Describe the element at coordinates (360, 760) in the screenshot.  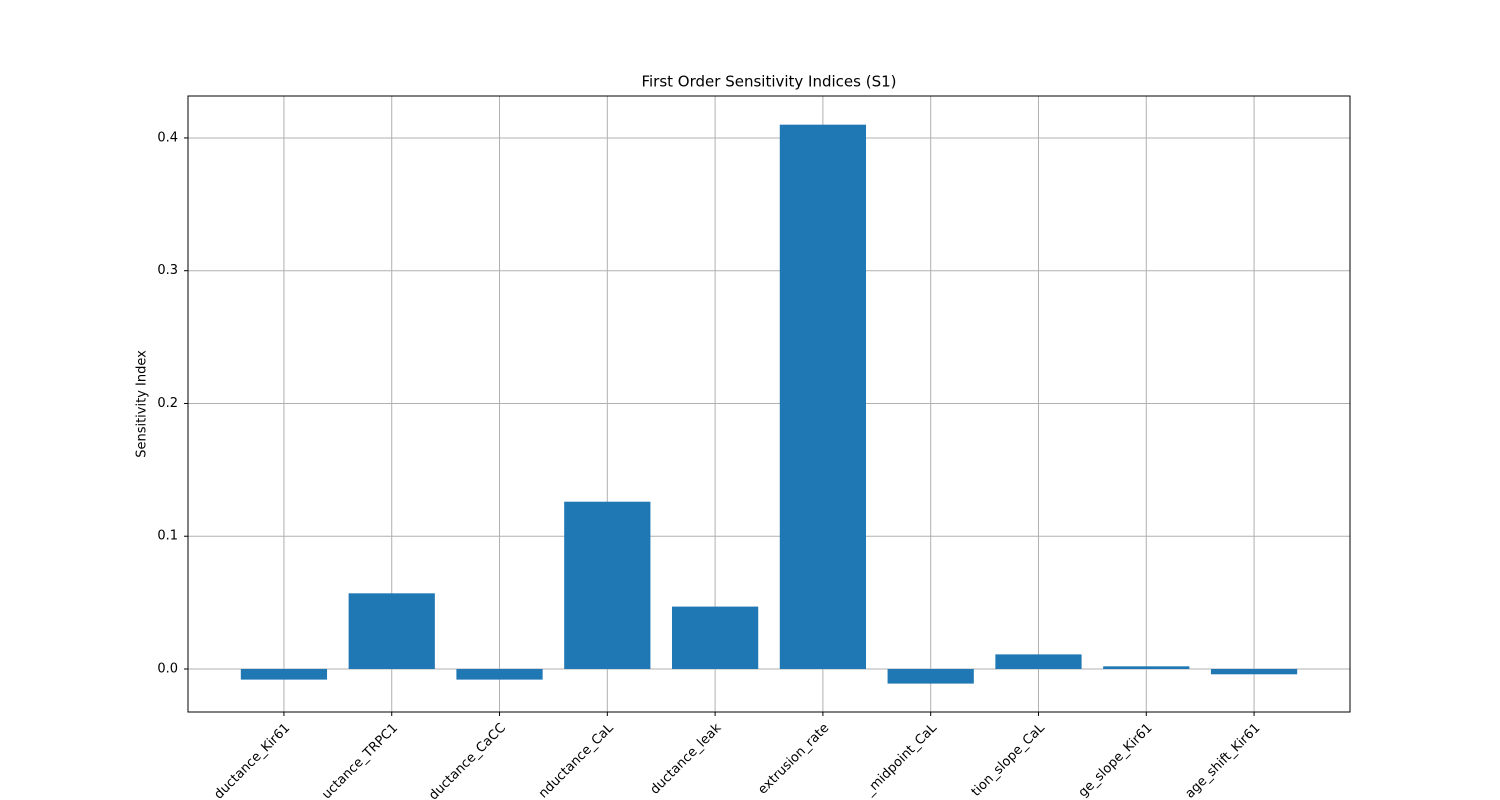
I see `x-tick-label: uctance_TRPC1` at that location.